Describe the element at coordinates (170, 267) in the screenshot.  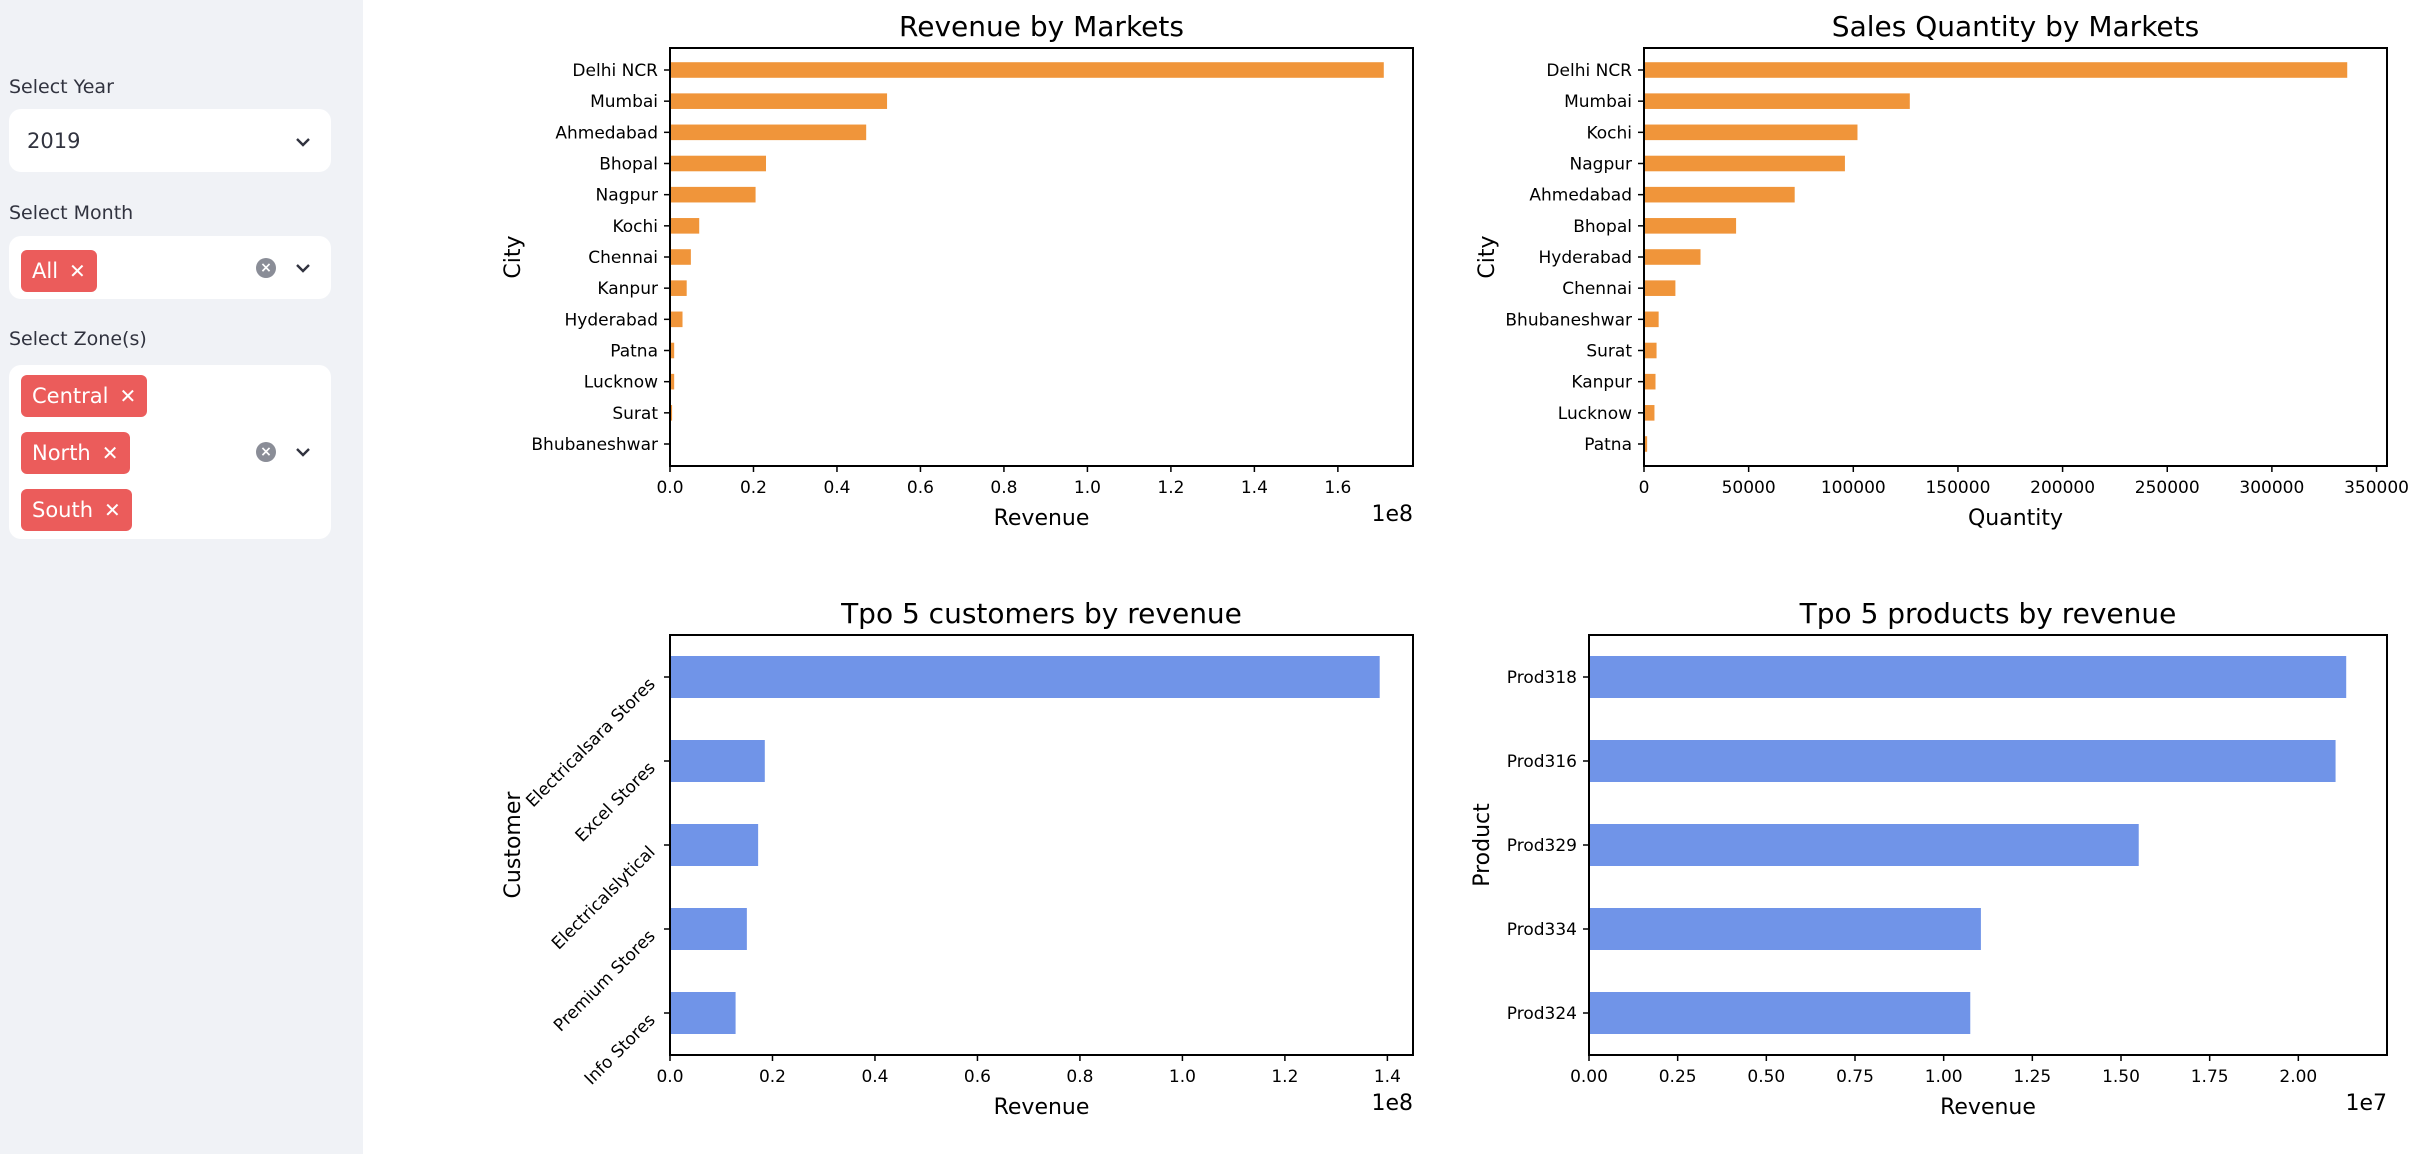
I see `month-multiselect: All ✕ ×` at that location.